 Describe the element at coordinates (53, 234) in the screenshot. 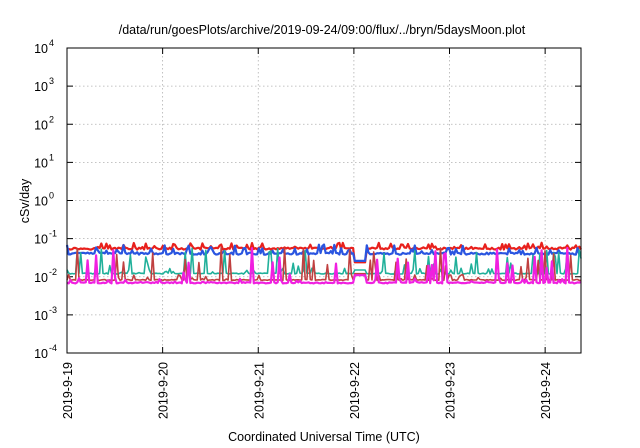

I see `y-tick-label-exponent: -1` at that location.